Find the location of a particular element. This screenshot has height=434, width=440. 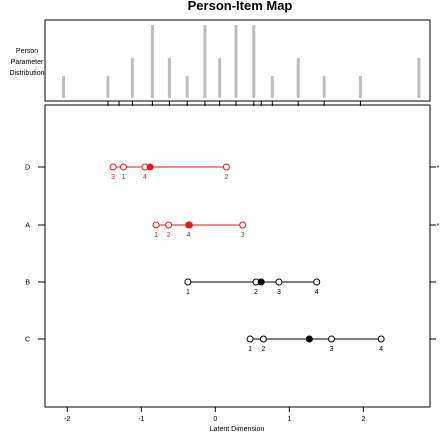

x-axis: -2 -1 0 1 2 is located at coordinates (214, 415).